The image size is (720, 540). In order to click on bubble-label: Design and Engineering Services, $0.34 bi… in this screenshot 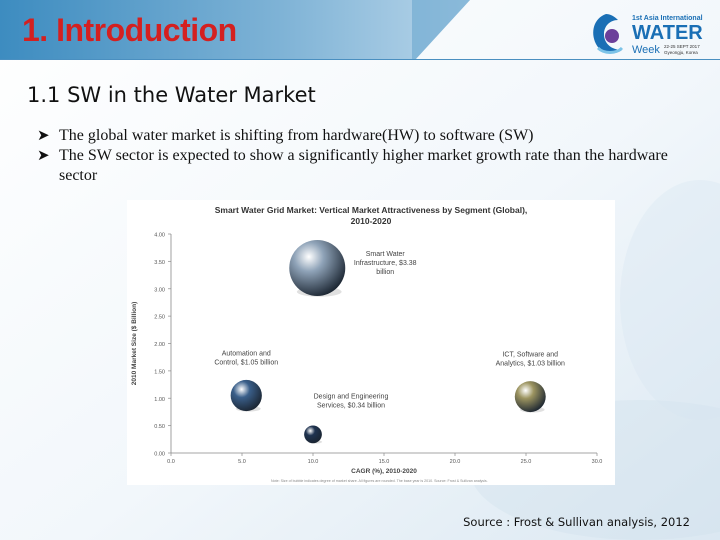, I will do `click(351, 401)`.